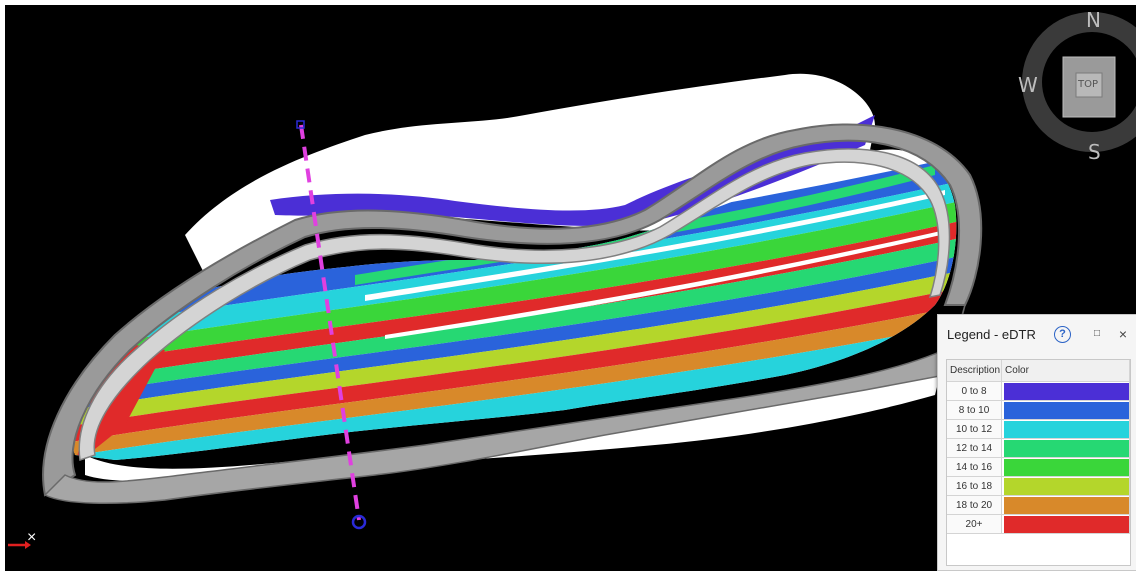 The image size is (1141, 576). I want to click on legend-row: 20+, so click(1038, 524).